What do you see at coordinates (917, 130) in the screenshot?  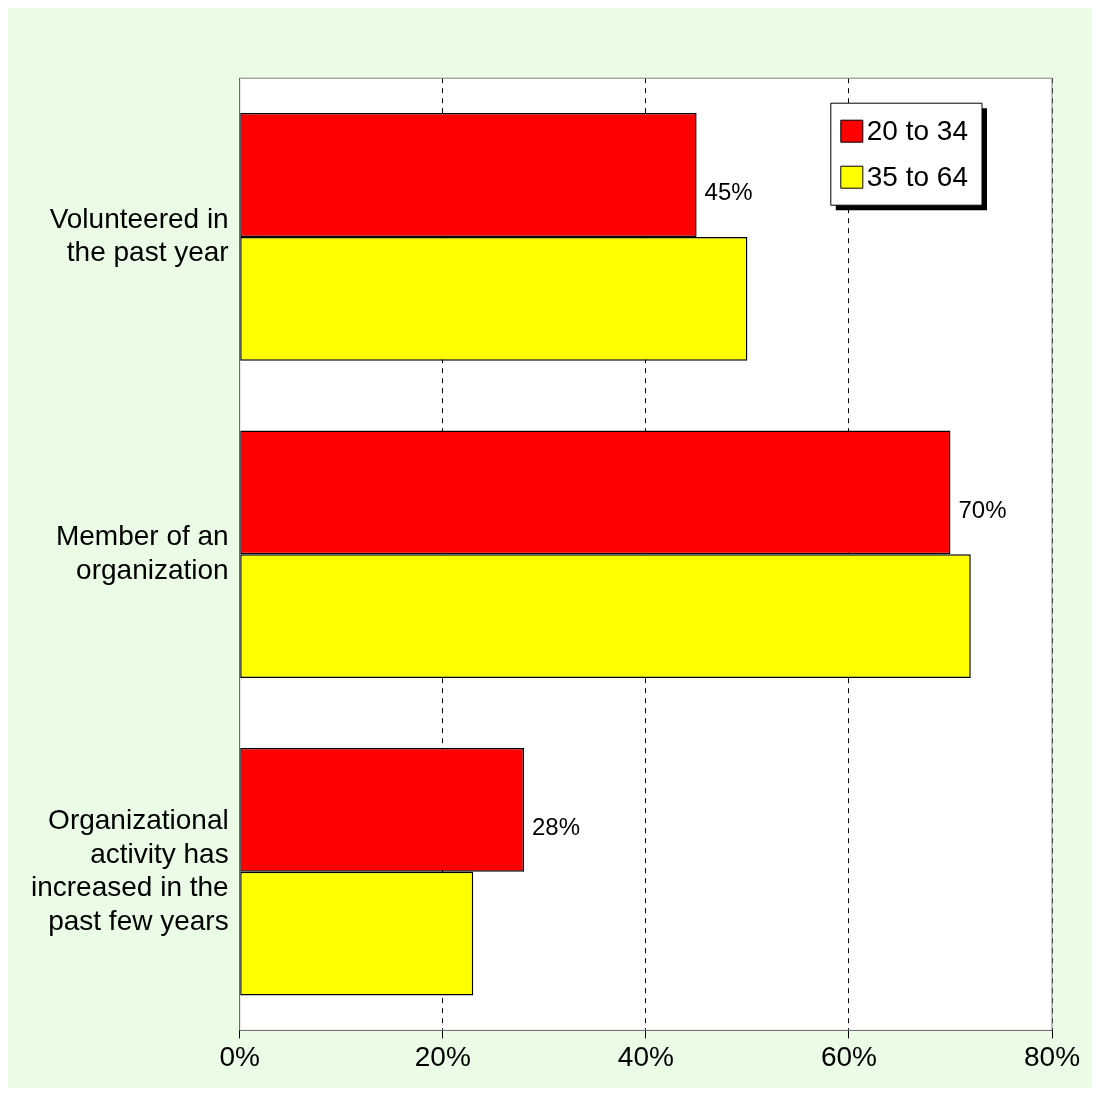 I see `legend-label: 20 to 34` at bounding box center [917, 130].